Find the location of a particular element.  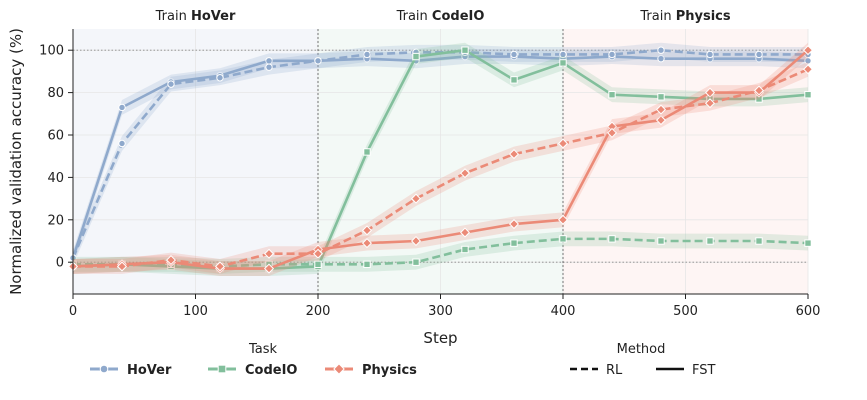

legend-label-physics: Physics is located at coordinates (389, 370).